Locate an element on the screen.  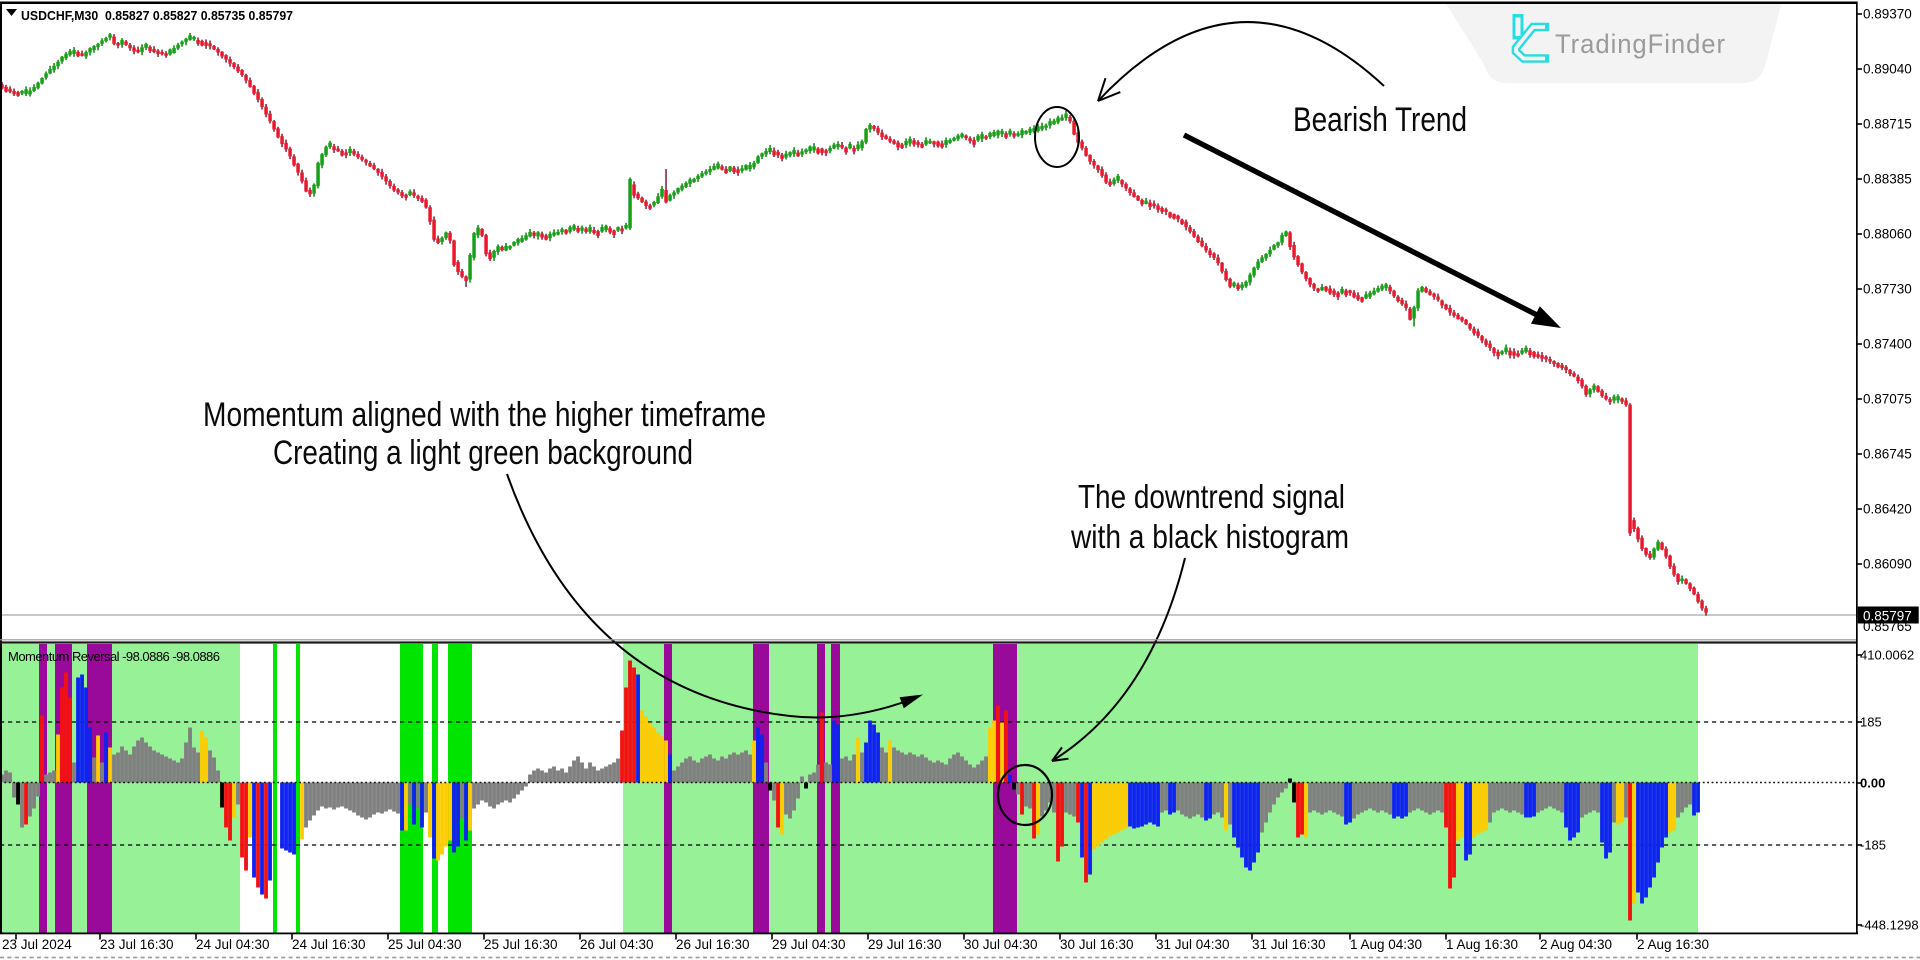
svg-text: The downtrend signal is located at coordinates (1211, 496).